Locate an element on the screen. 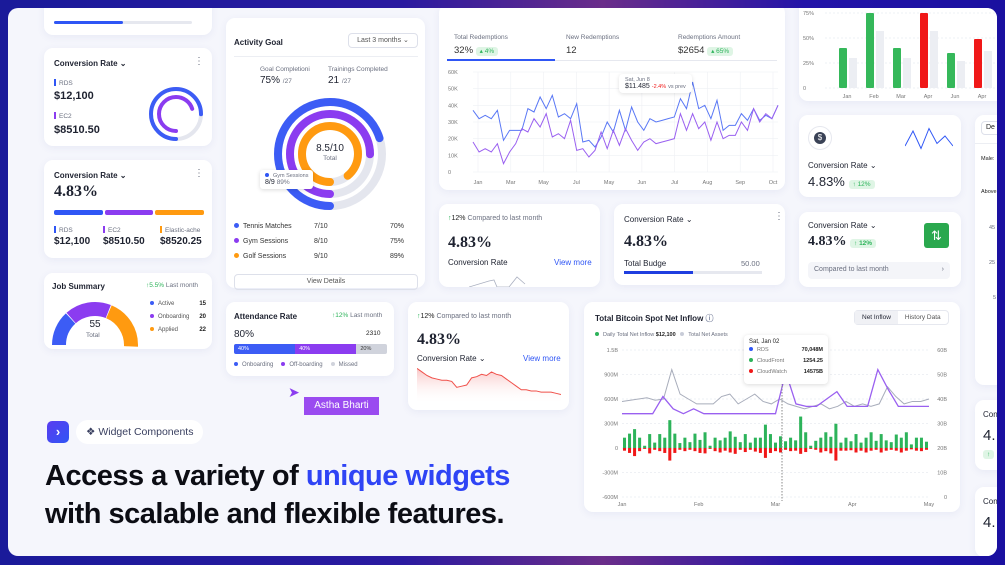  demographics-dropdown: De is located at coordinates (989, 128).